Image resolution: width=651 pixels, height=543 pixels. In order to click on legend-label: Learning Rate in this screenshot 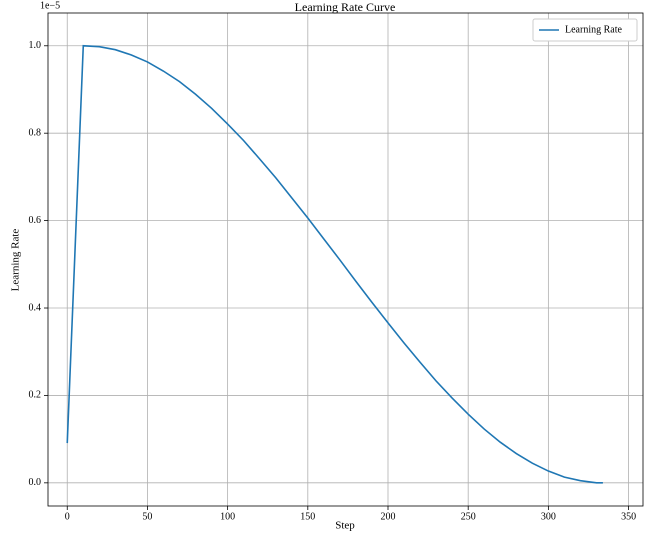, I will do `click(593, 29)`.